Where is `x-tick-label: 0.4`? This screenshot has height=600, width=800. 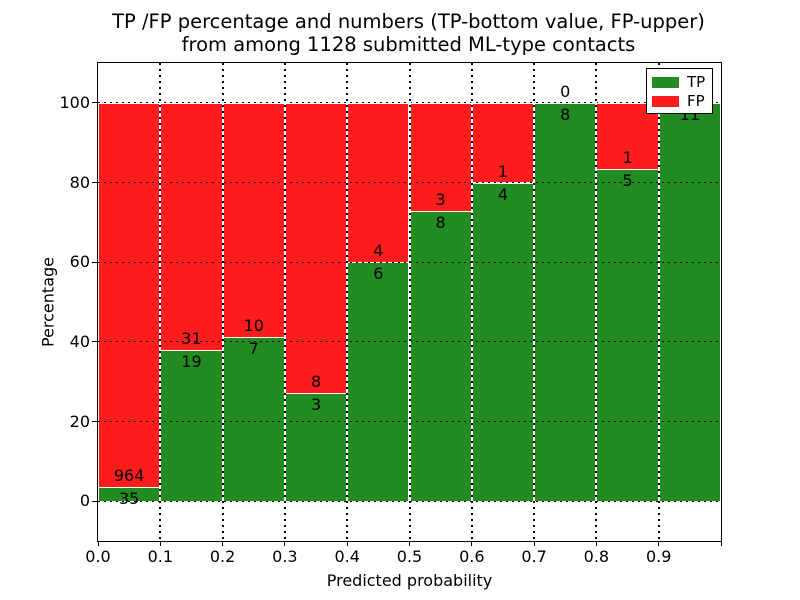
x-tick-label: 0.4 is located at coordinates (347, 556).